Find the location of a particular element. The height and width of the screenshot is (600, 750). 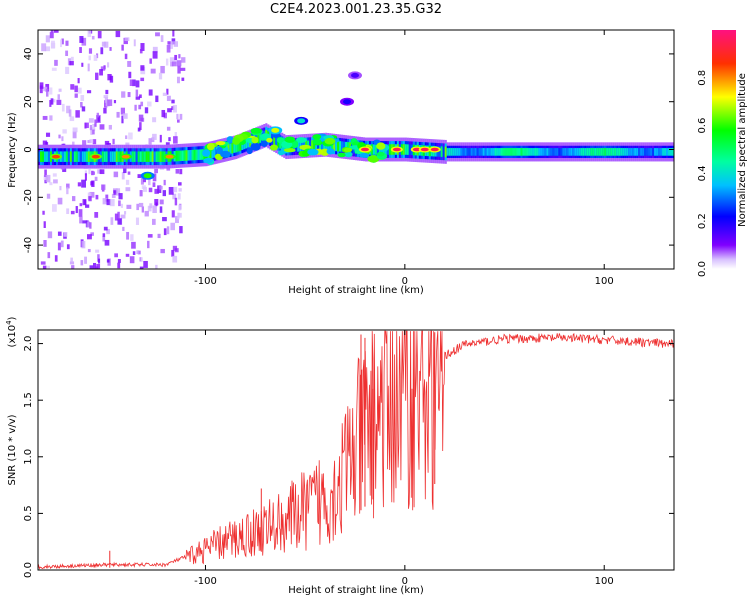

spectrogram-y-axis-label: Frequency (Hz) is located at coordinates (12, 150).